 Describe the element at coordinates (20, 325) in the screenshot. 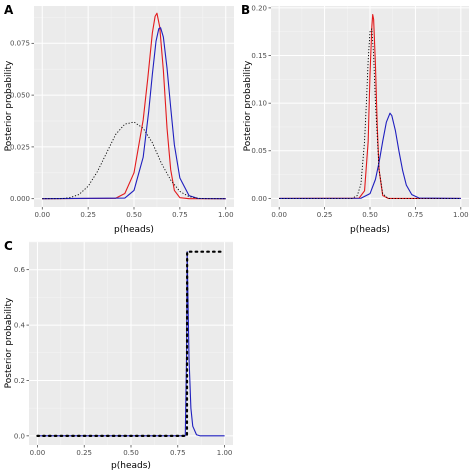

I see `panel-c-y-tick-label: 0.4` at that location.